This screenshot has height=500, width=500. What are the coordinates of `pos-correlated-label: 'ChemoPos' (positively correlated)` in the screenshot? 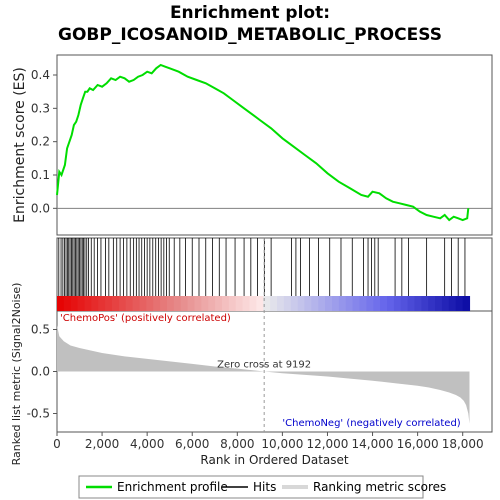 It's located at (145, 318).